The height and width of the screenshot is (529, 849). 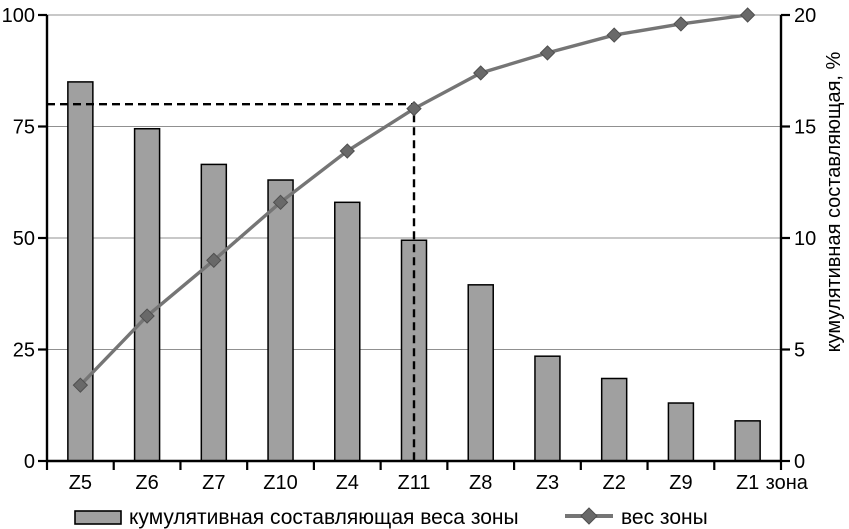 What do you see at coordinates (681, 24) in the screenshot?
I see `marker-Z9` at bounding box center [681, 24].